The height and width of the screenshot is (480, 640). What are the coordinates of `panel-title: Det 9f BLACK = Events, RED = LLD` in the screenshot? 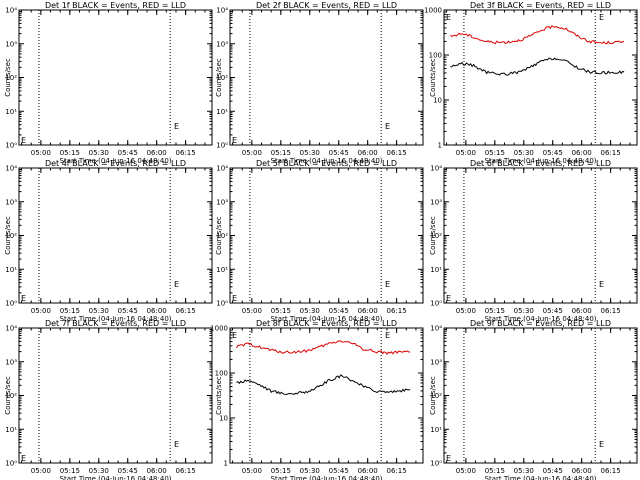 It's located at (540, 323).